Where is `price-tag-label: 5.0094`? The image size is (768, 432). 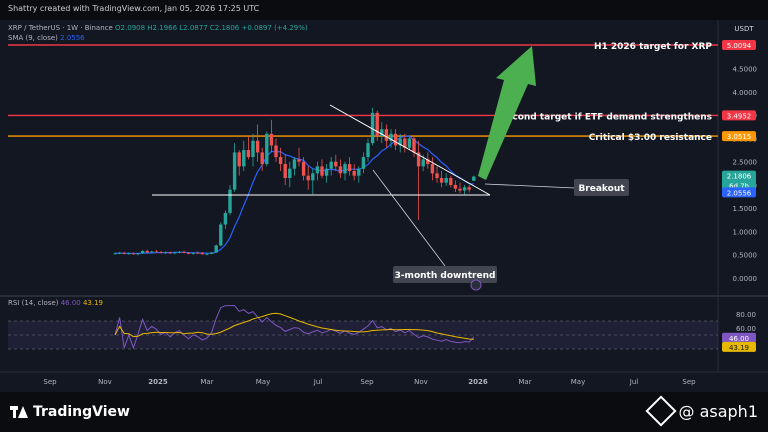
price-tag-label: 5.0094 is located at coordinates (739, 46).